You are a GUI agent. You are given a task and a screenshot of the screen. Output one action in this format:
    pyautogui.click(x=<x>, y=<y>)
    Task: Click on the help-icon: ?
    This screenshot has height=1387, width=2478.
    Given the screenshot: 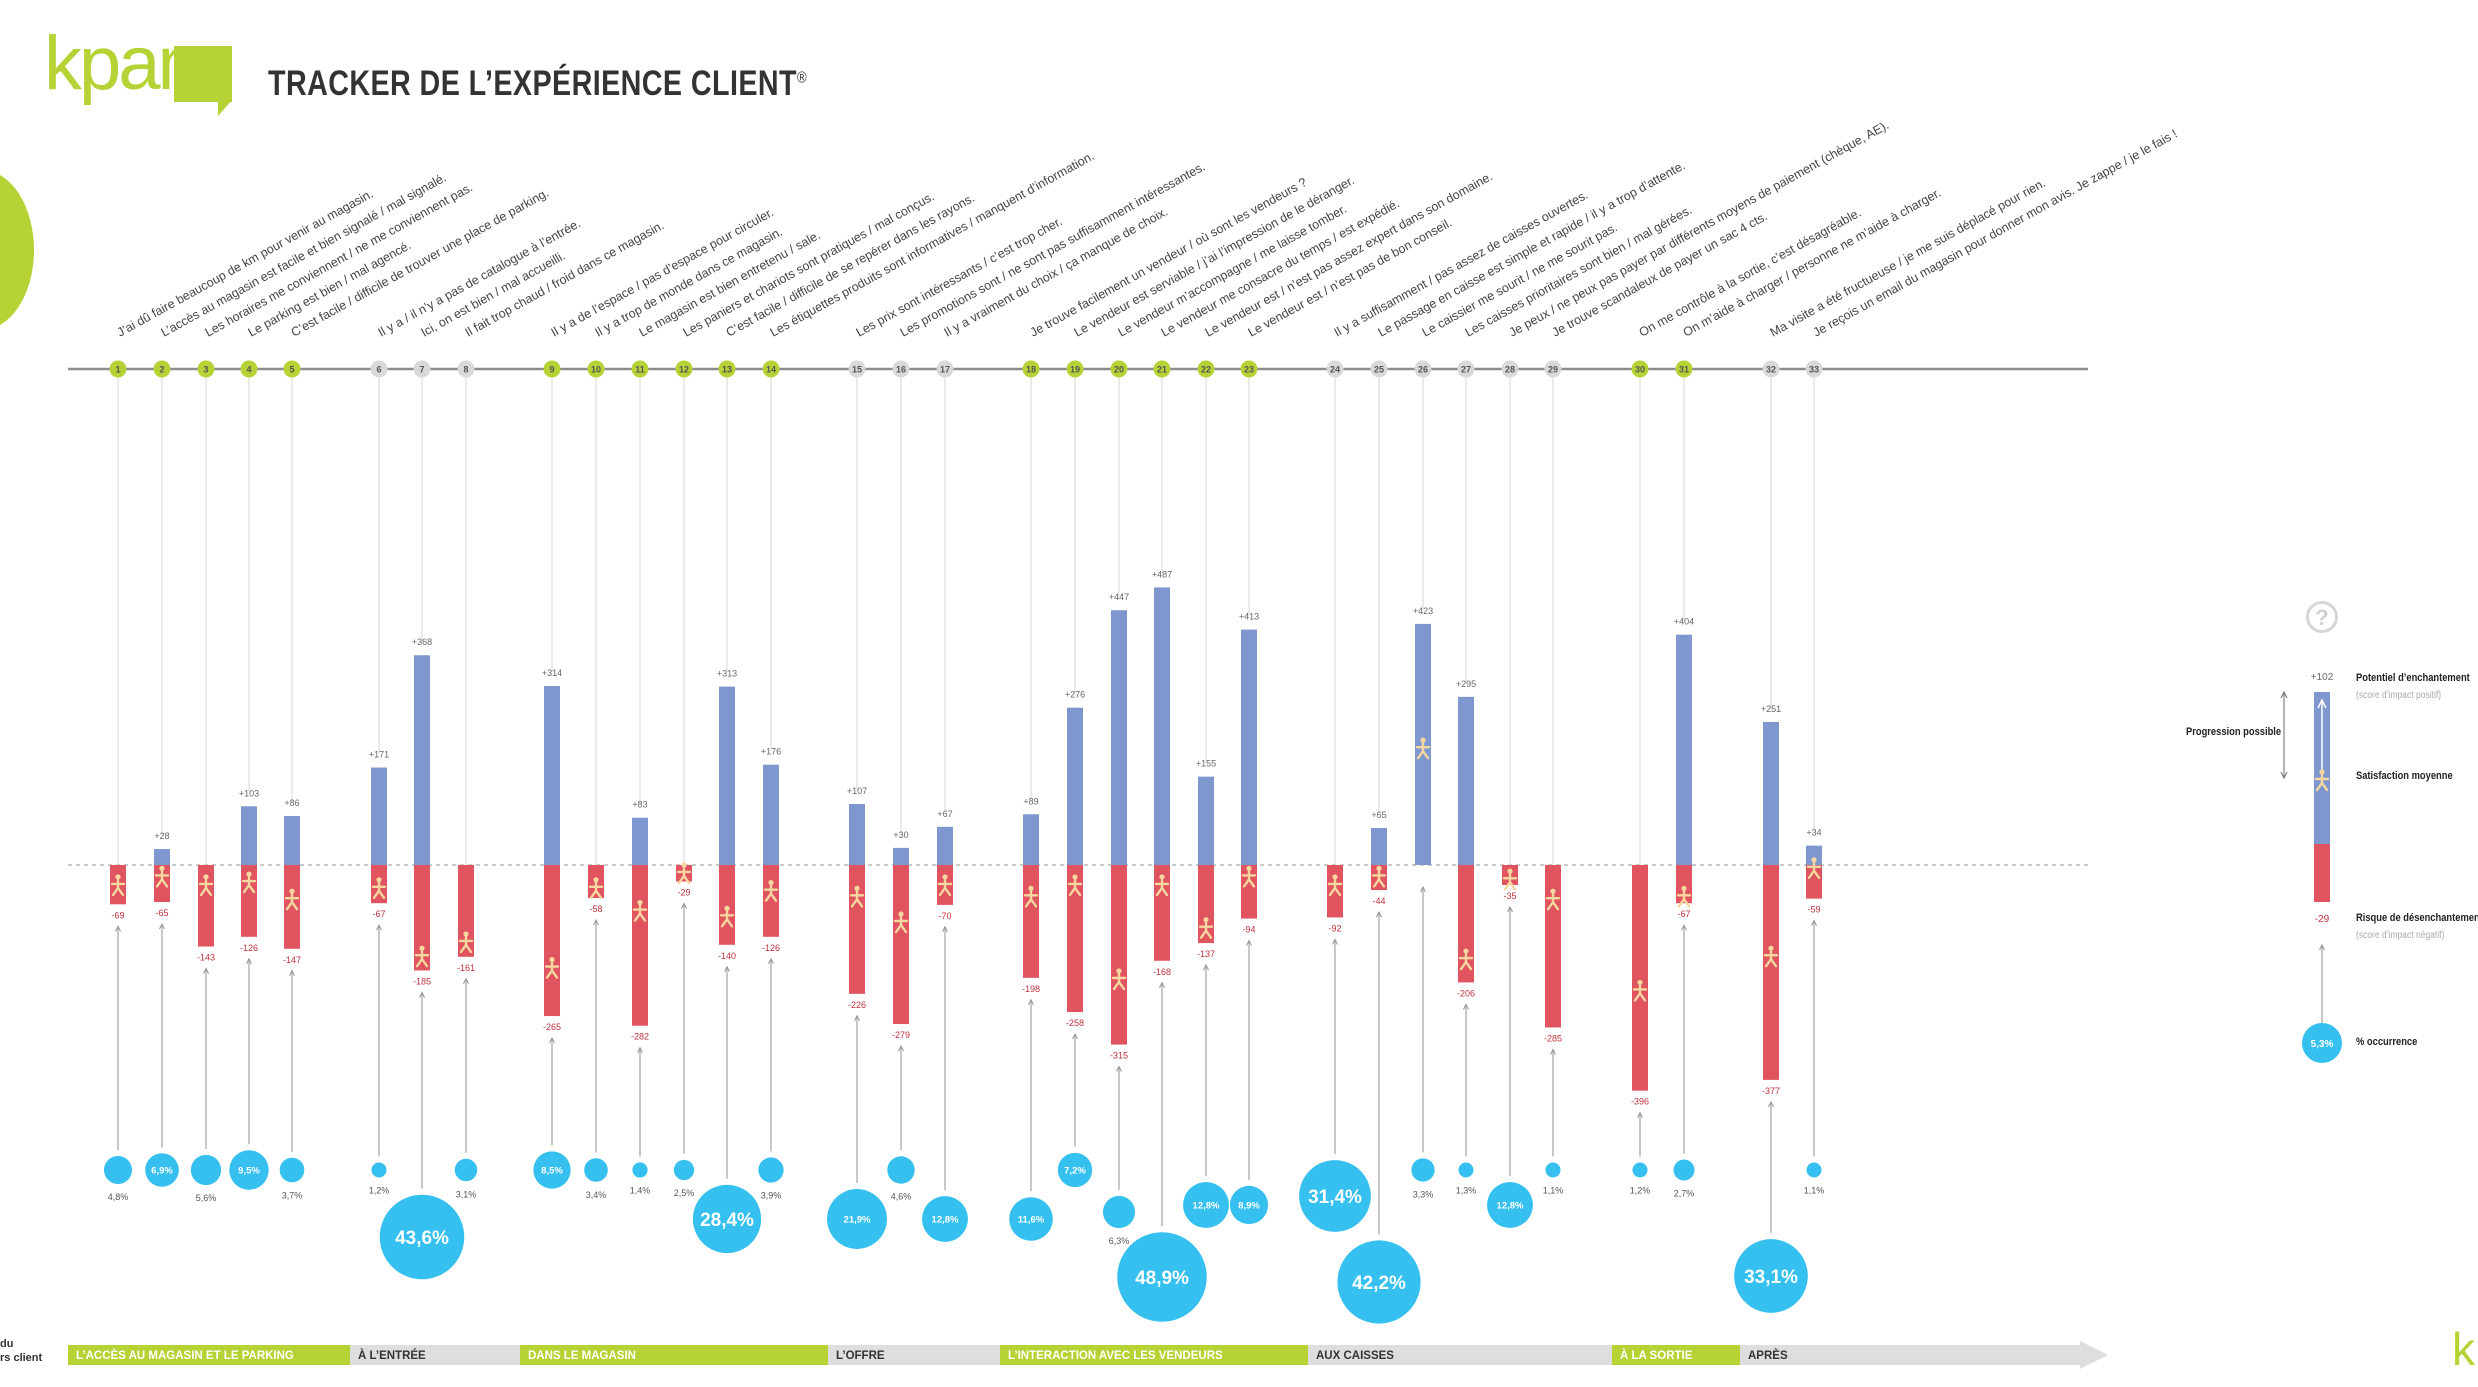 What is the action you would take?
    pyautogui.click(x=2322, y=617)
    